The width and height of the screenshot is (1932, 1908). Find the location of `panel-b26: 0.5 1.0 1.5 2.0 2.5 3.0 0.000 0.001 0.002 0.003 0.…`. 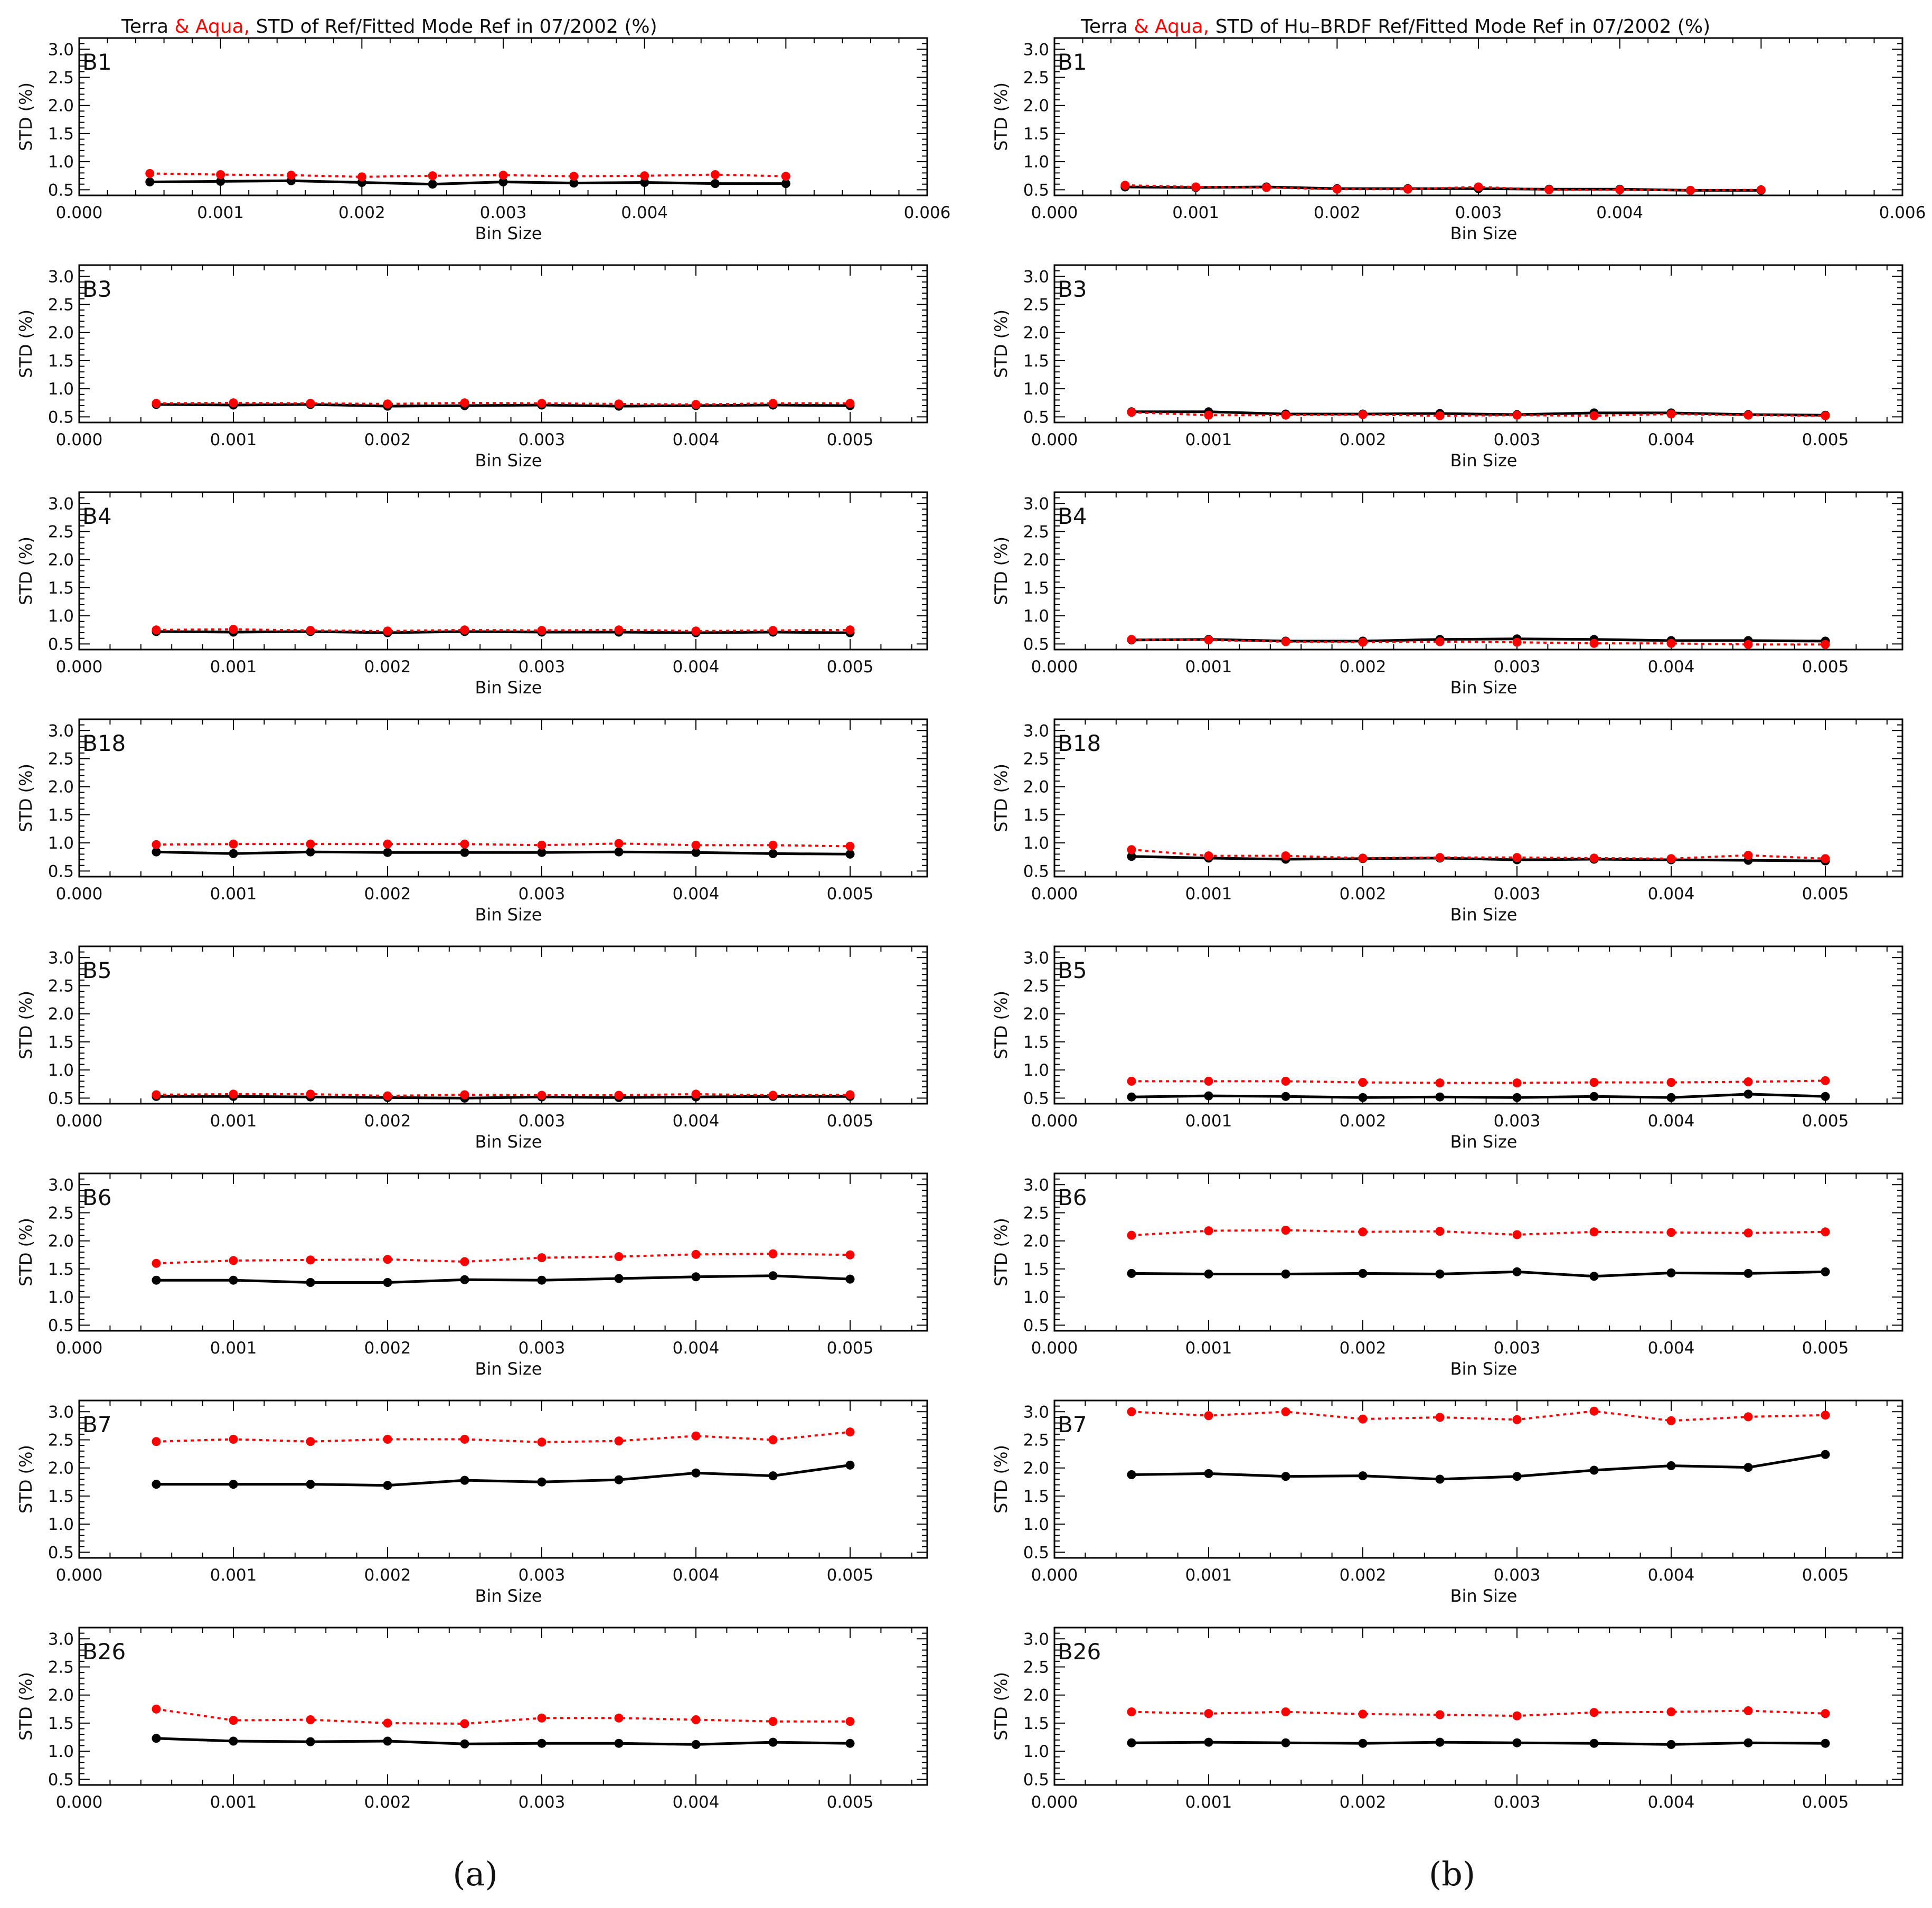

panel-b26: 0.5 1.0 1.5 2.0 2.5 3.0 0.000 0.001 0.002 0.003 0.… is located at coordinates (1447, 1719).